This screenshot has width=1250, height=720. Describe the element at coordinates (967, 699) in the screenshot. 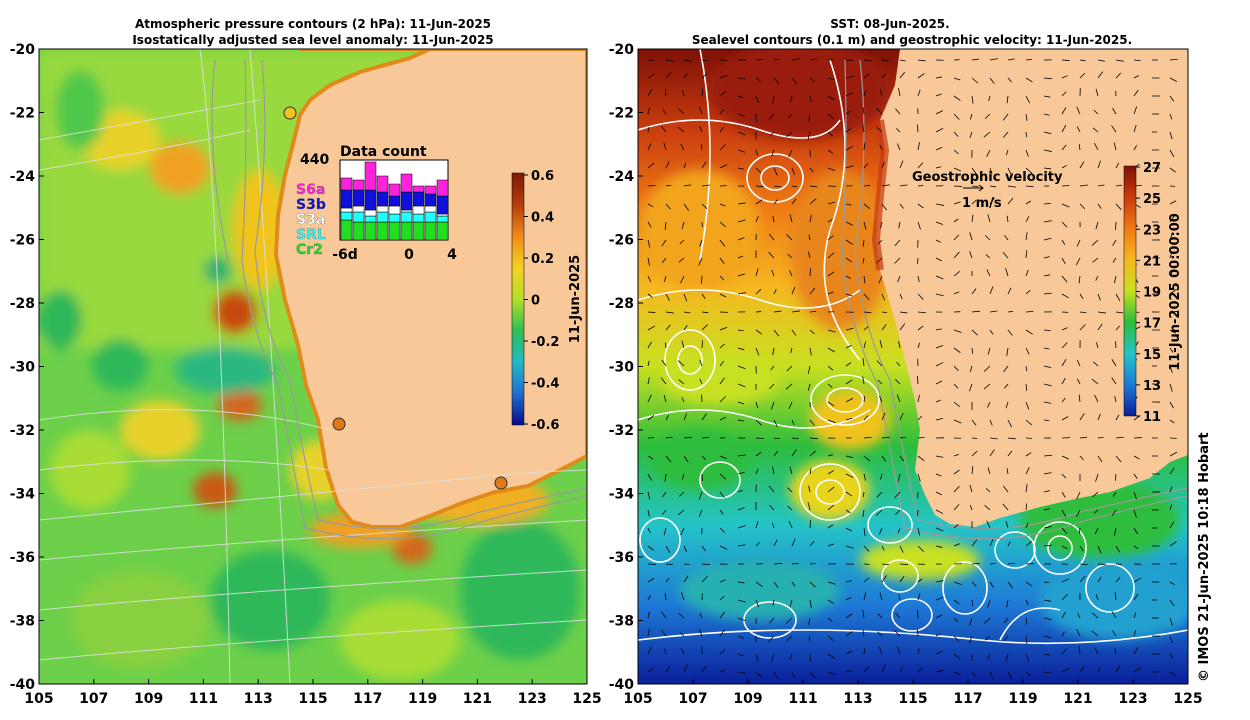

I see `x-tick-label: 117` at that location.